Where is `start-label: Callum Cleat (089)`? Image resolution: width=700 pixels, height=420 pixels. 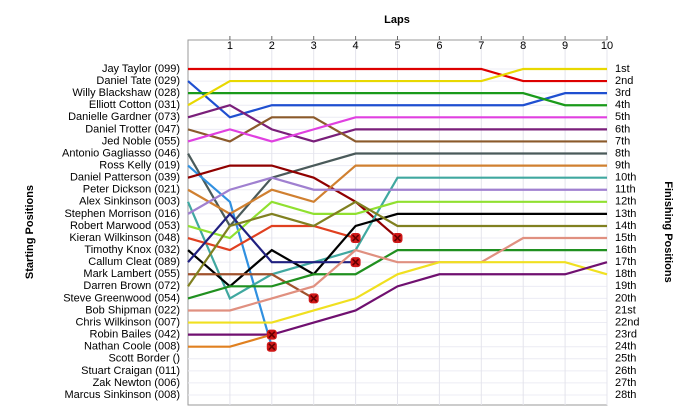 start-label: Callum Cleat (089) is located at coordinates (134, 262).